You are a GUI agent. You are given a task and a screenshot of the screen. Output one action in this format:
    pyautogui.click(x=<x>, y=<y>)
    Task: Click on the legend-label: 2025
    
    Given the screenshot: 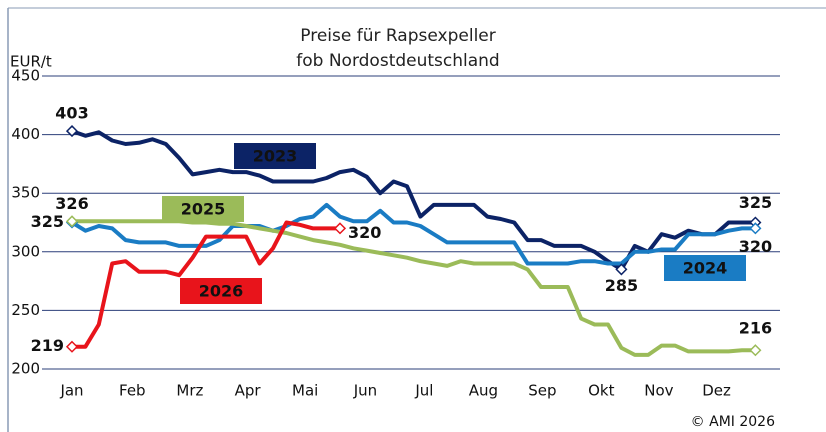 What is the action you would take?
    pyautogui.click(x=203, y=209)
    